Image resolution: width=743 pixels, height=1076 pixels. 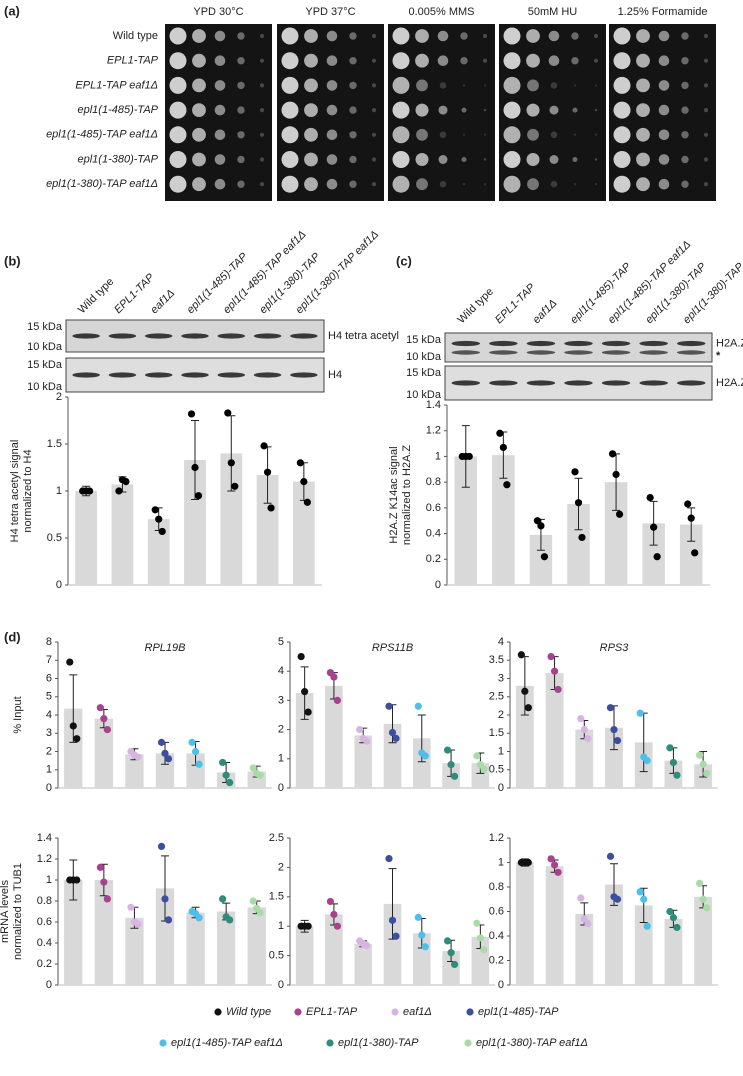 What do you see at coordinates (5, 911) in the screenshot?
I see `y-axis-label: mRNA levels` at bounding box center [5, 911].